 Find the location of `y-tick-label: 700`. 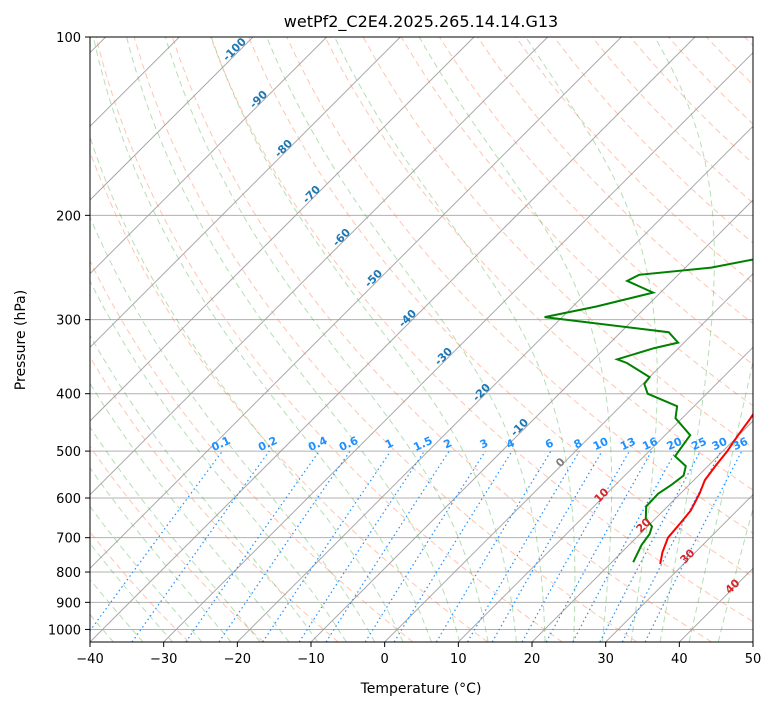

y-tick-label: 700 is located at coordinates (68, 539).